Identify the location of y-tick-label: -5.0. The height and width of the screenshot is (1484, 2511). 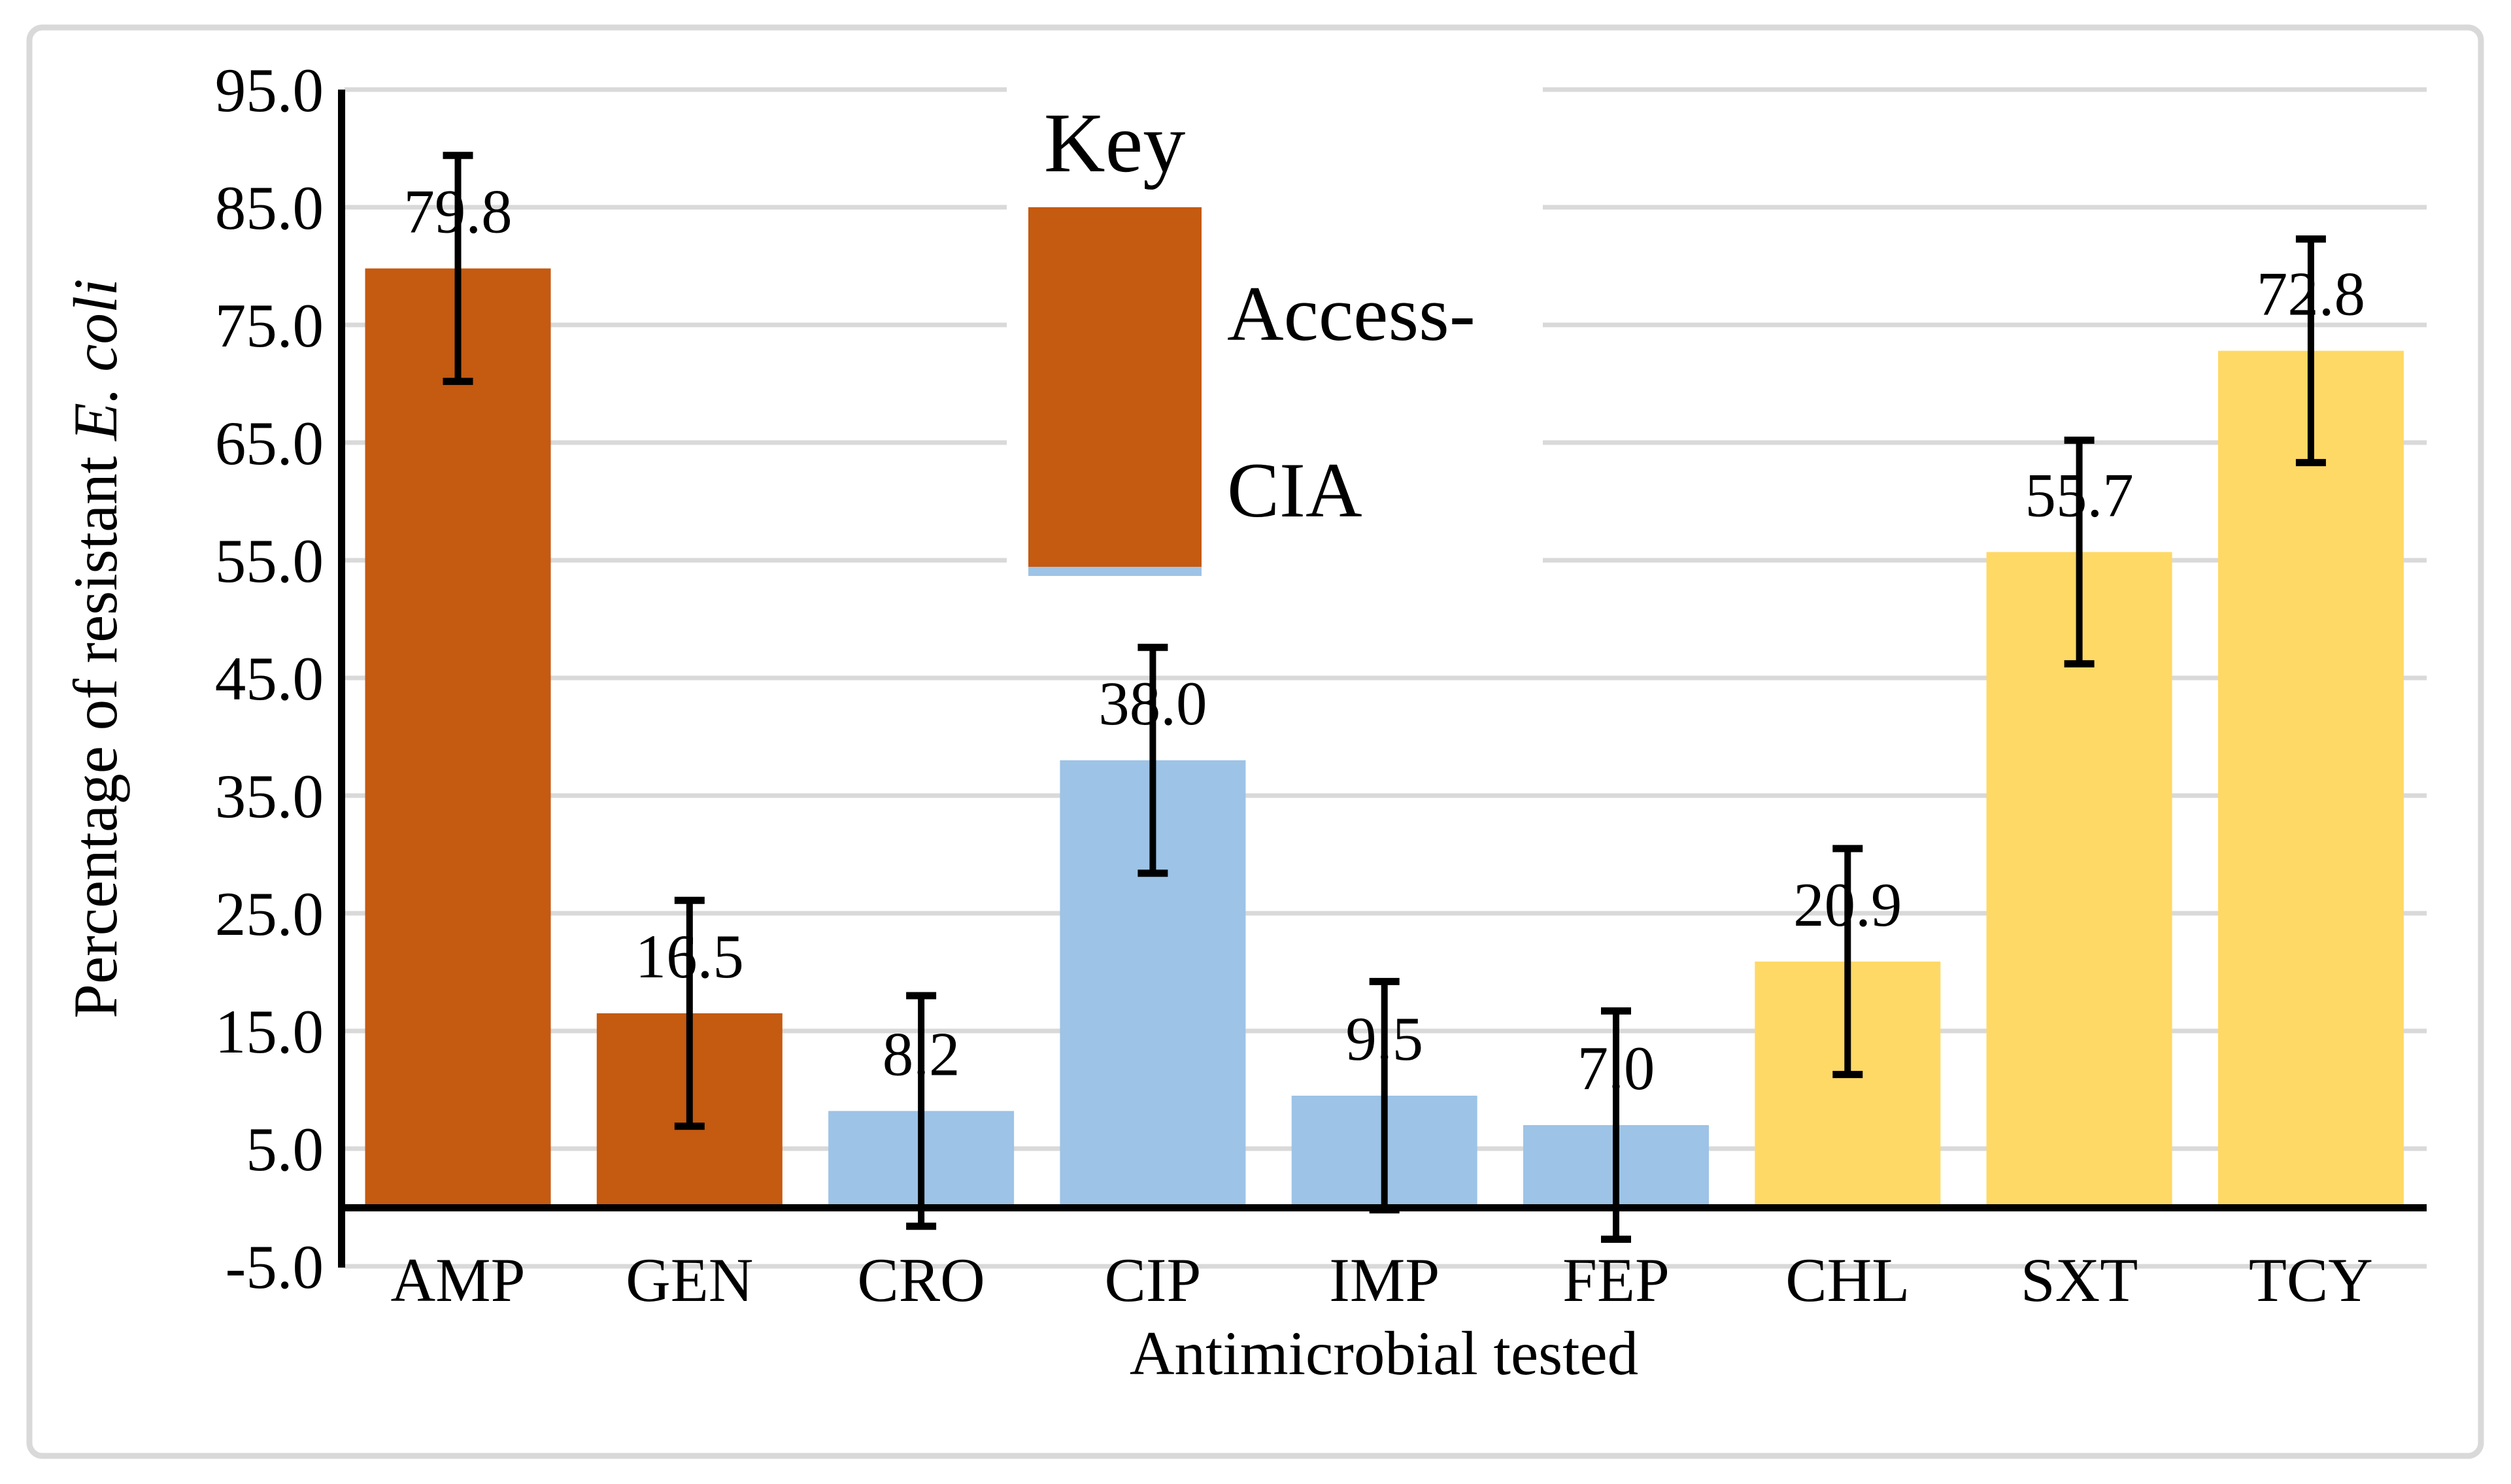
(275, 1267).